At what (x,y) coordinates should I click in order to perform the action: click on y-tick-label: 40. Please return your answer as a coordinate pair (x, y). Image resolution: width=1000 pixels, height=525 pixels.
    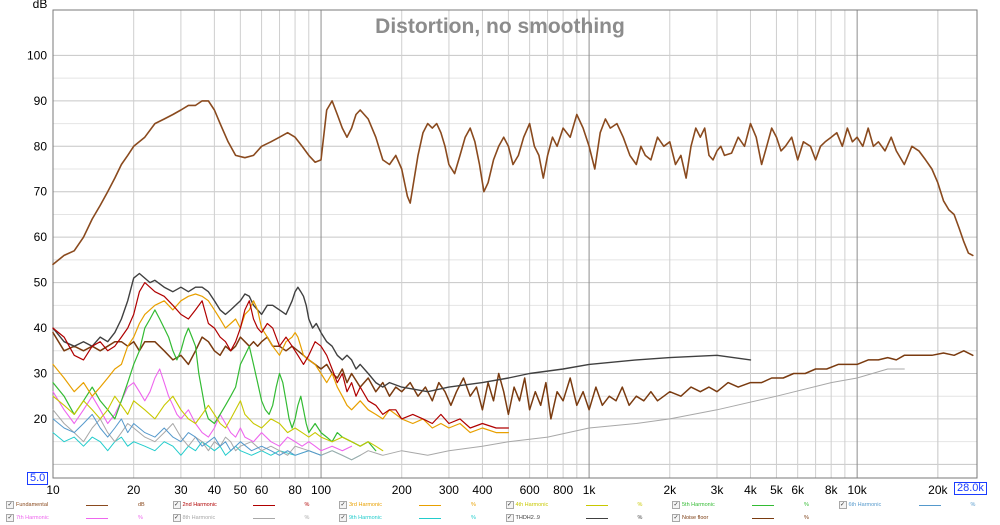
    Looking at the image, I should click on (41, 328).